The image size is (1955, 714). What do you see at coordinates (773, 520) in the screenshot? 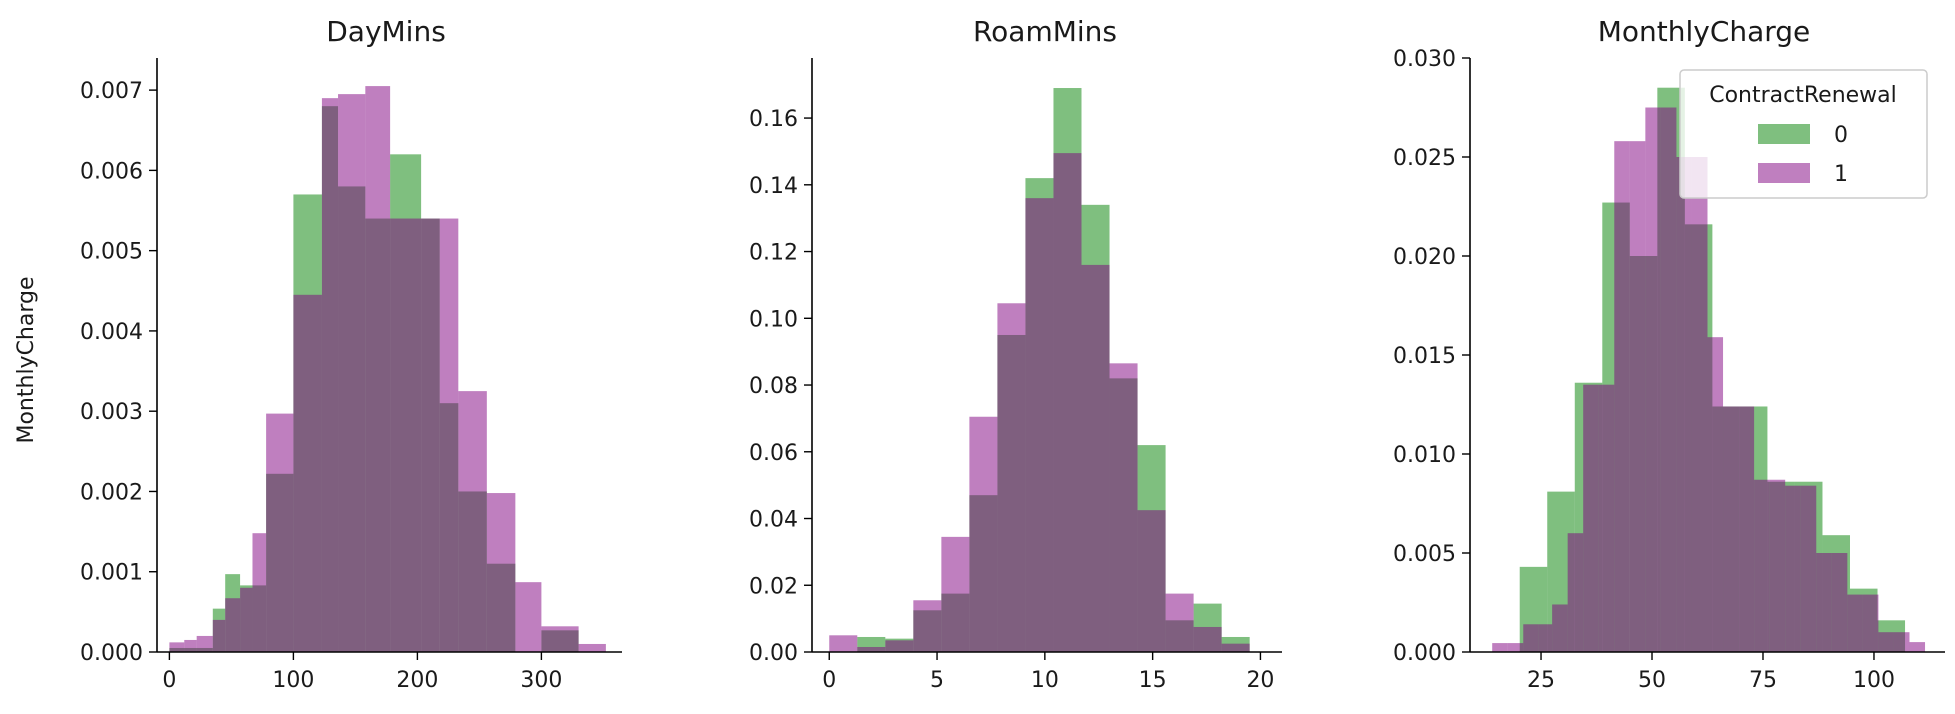
I see `y-tick-label: 0.04` at bounding box center [773, 520].